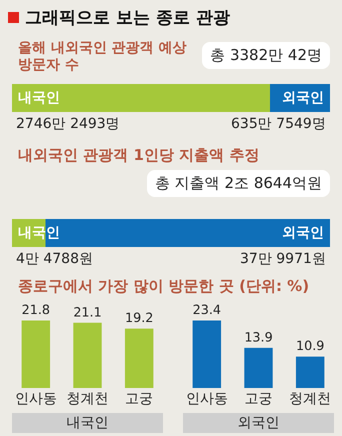  Describe the element at coordinates (278, 124) in the screenshot. I see `text: 635만 7549명` at that location.